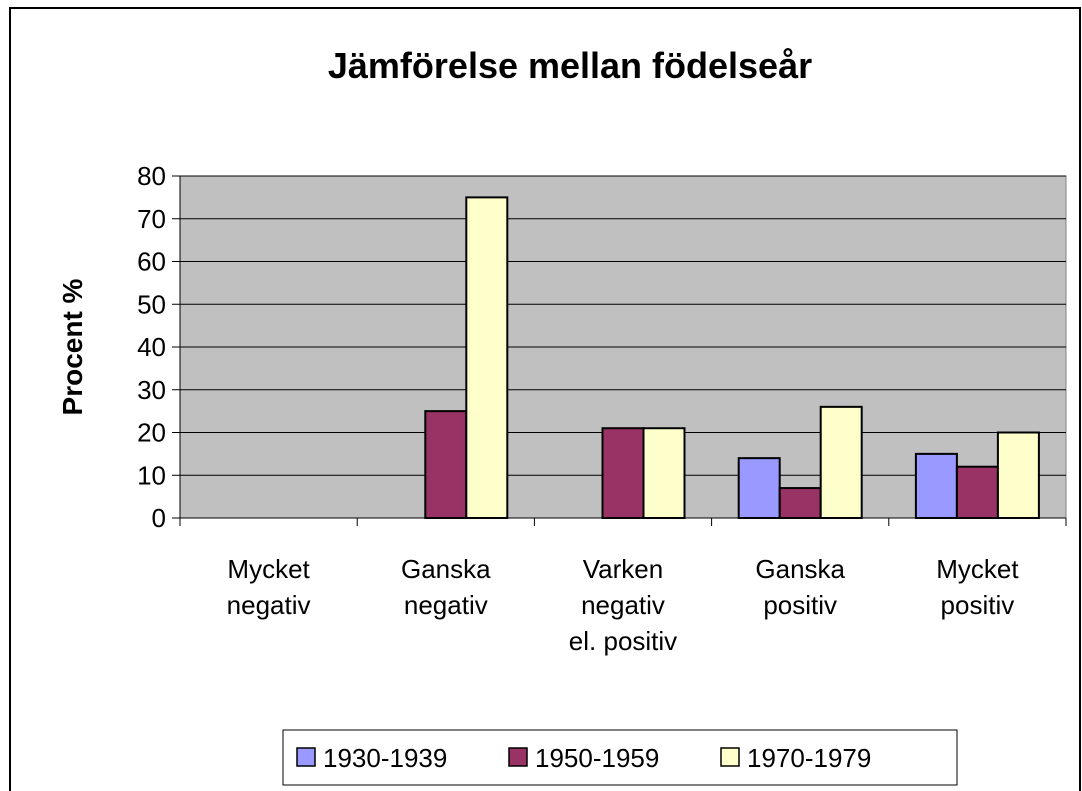 Image resolution: width=1082 pixels, height=791 pixels. Describe the element at coordinates (570, 65) in the screenshot. I see `chart-title: Jämförelse mellan födelseår` at that location.